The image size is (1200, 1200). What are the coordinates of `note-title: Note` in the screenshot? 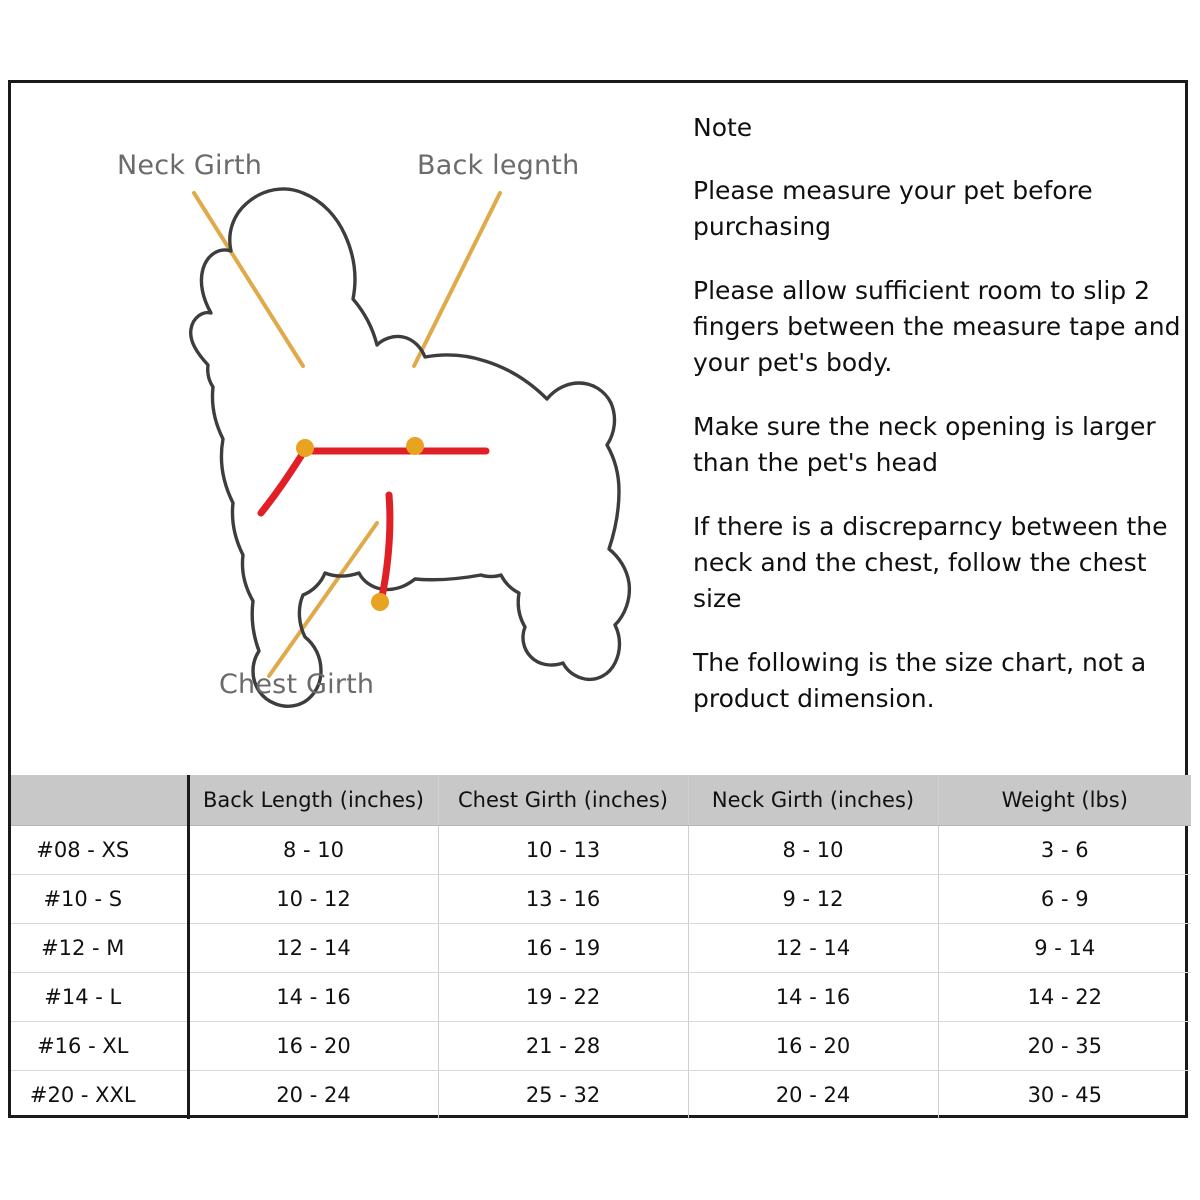 It's located at (723, 127).